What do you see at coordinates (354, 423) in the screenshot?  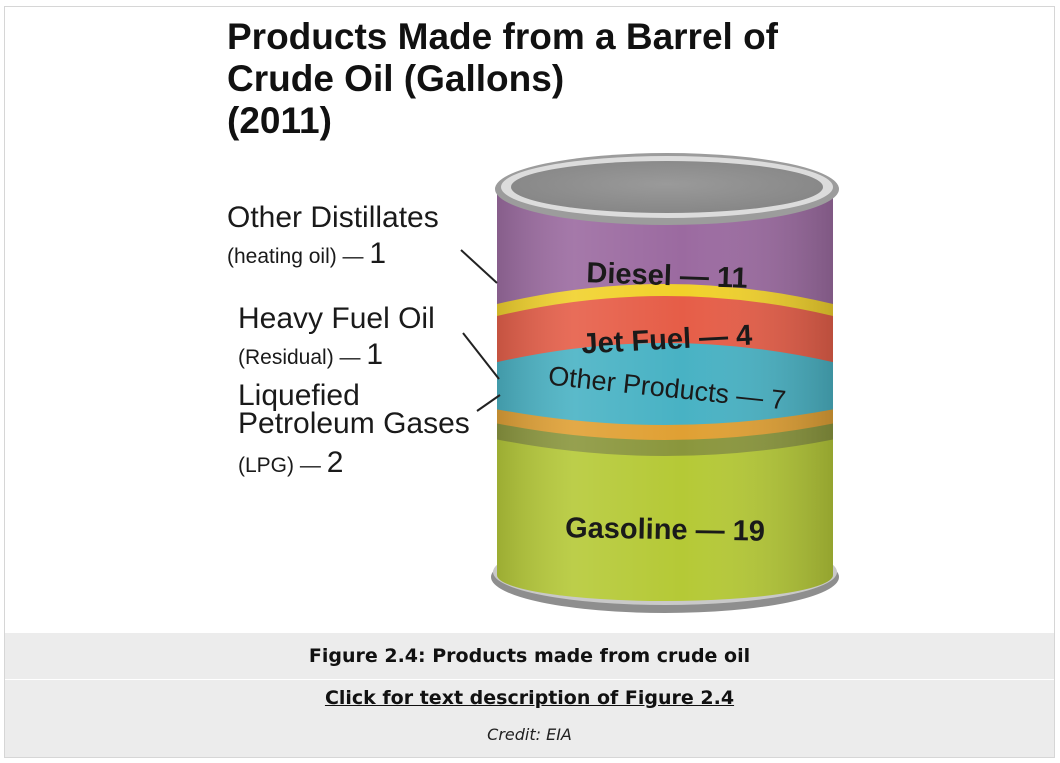 I see `lpg-name-line-2: Petroleum Gases` at bounding box center [354, 423].